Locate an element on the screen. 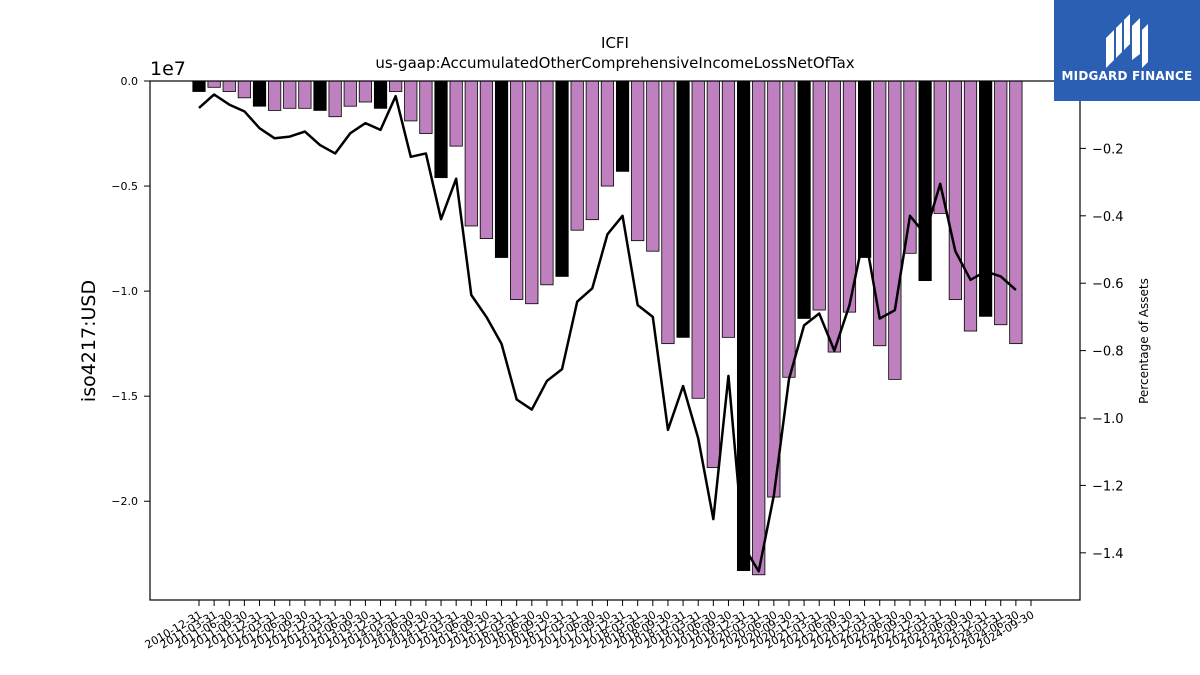  y-tick-label: −1.0 is located at coordinates (124, 291).